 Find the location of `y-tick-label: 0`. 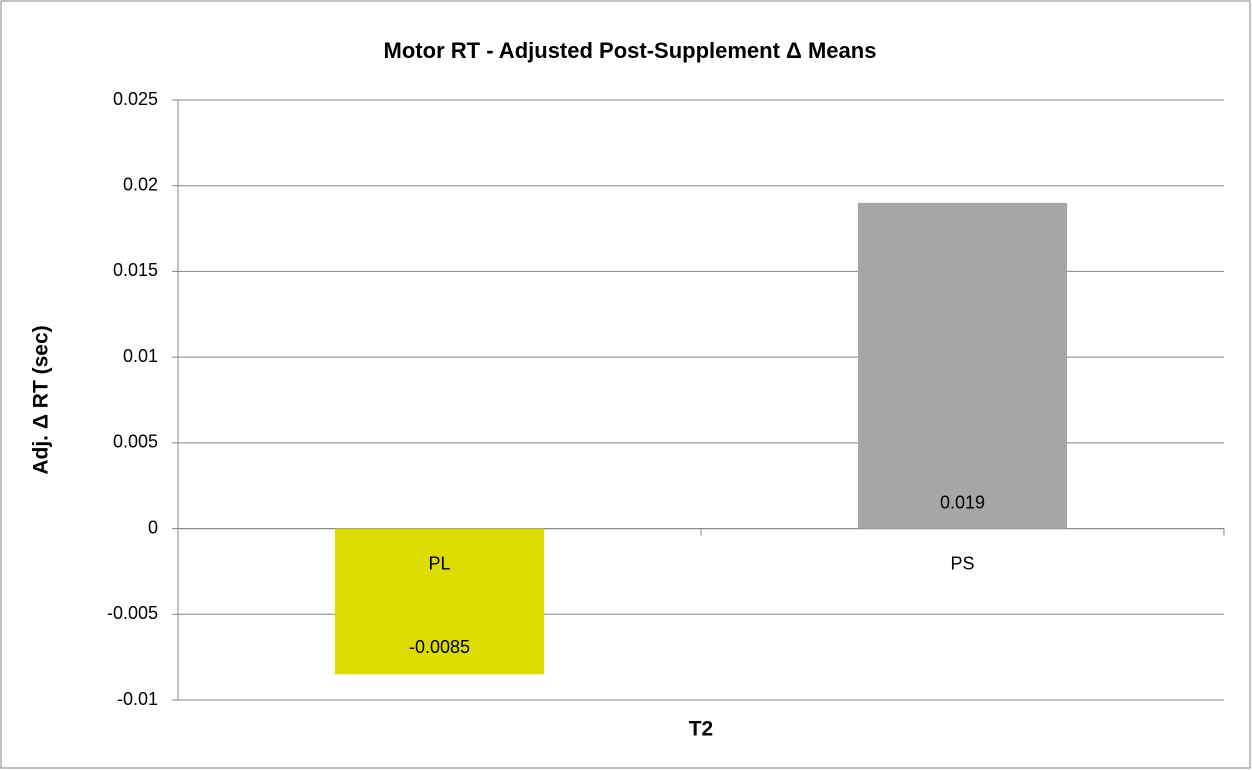

y-tick-label: 0 is located at coordinates (153, 527).